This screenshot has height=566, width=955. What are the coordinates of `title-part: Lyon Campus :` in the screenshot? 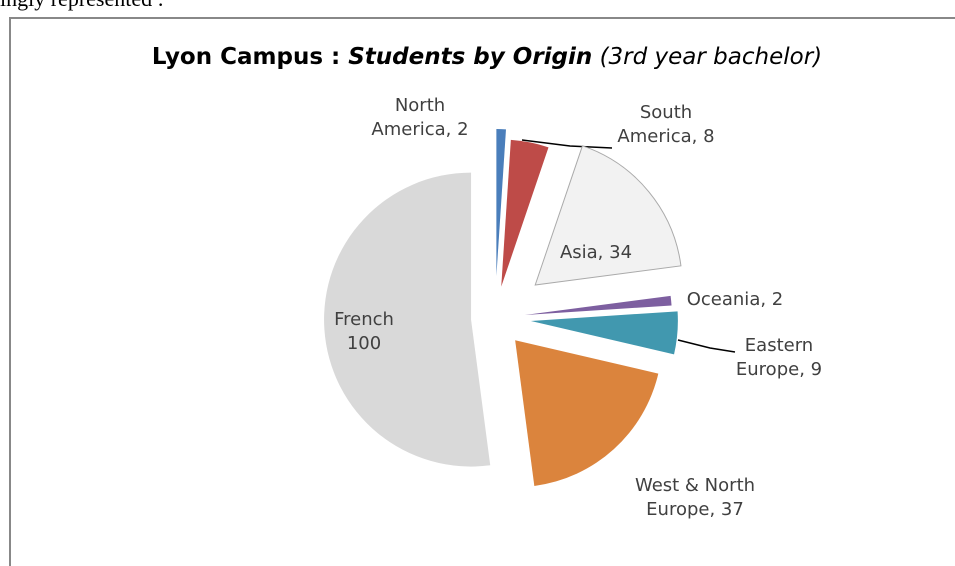 It's located at (250, 57).